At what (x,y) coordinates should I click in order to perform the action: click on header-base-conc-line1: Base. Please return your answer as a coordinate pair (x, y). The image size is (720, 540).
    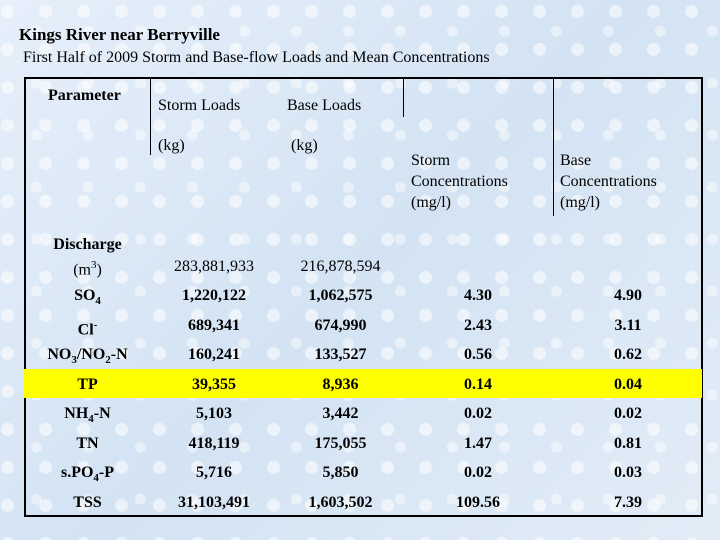
    Looking at the image, I should click on (576, 160).